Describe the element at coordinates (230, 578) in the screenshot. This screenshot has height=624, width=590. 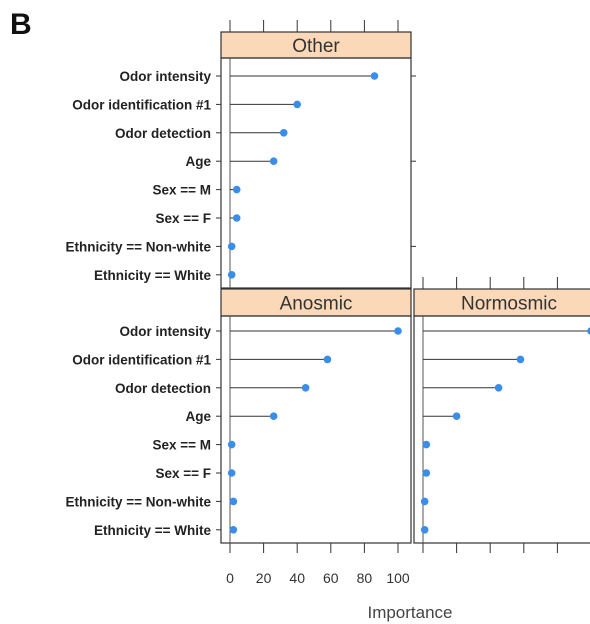
I see `x-tick-label: 0` at that location.